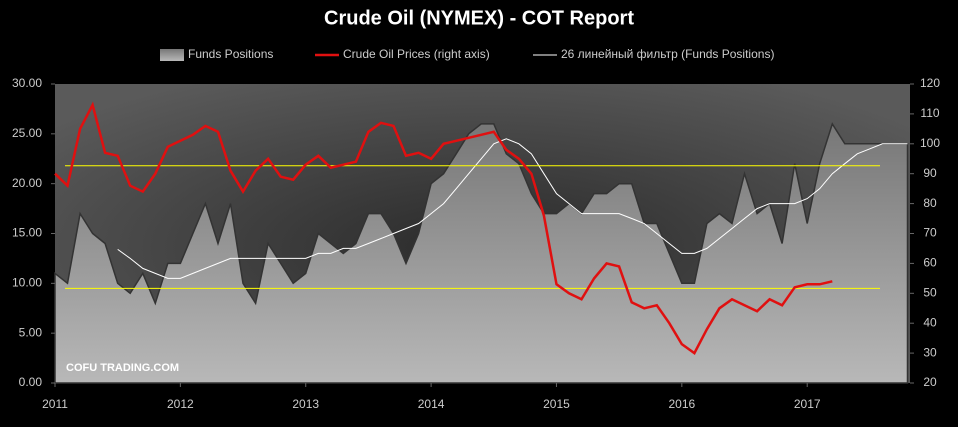  Describe the element at coordinates (180, 404) in the screenshot. I see `x-tick-label: 2012` at that location.